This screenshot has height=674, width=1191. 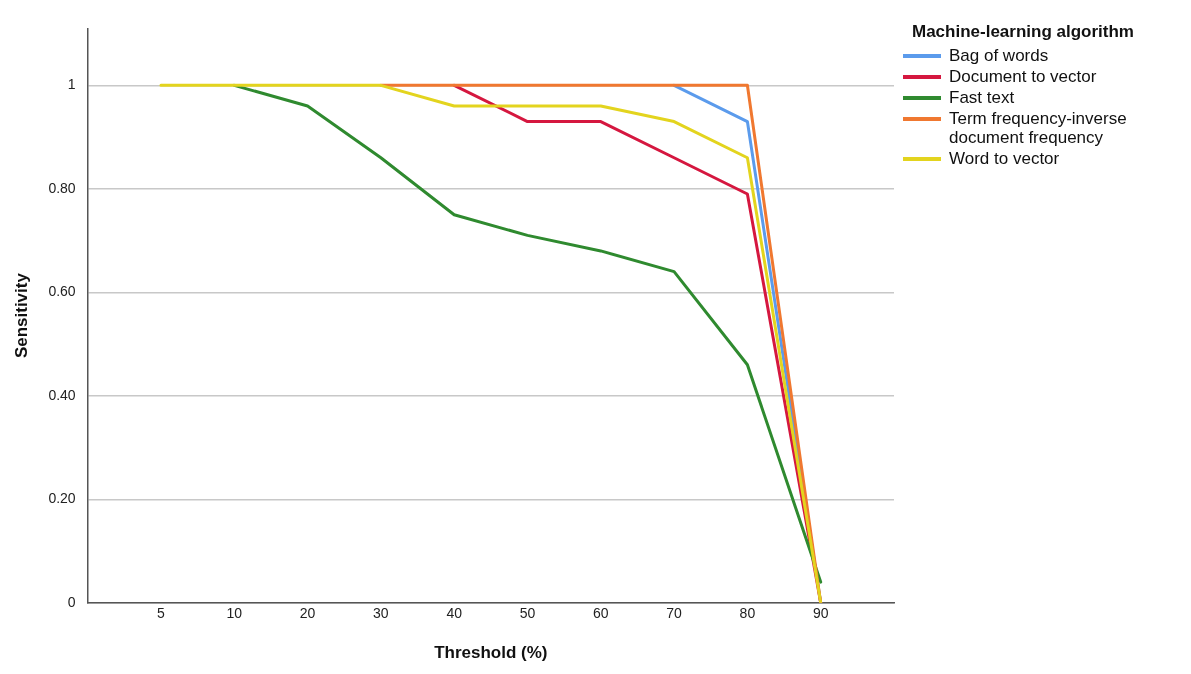 I want to click on legend-label: Fast text, so click(x=982, y=97).